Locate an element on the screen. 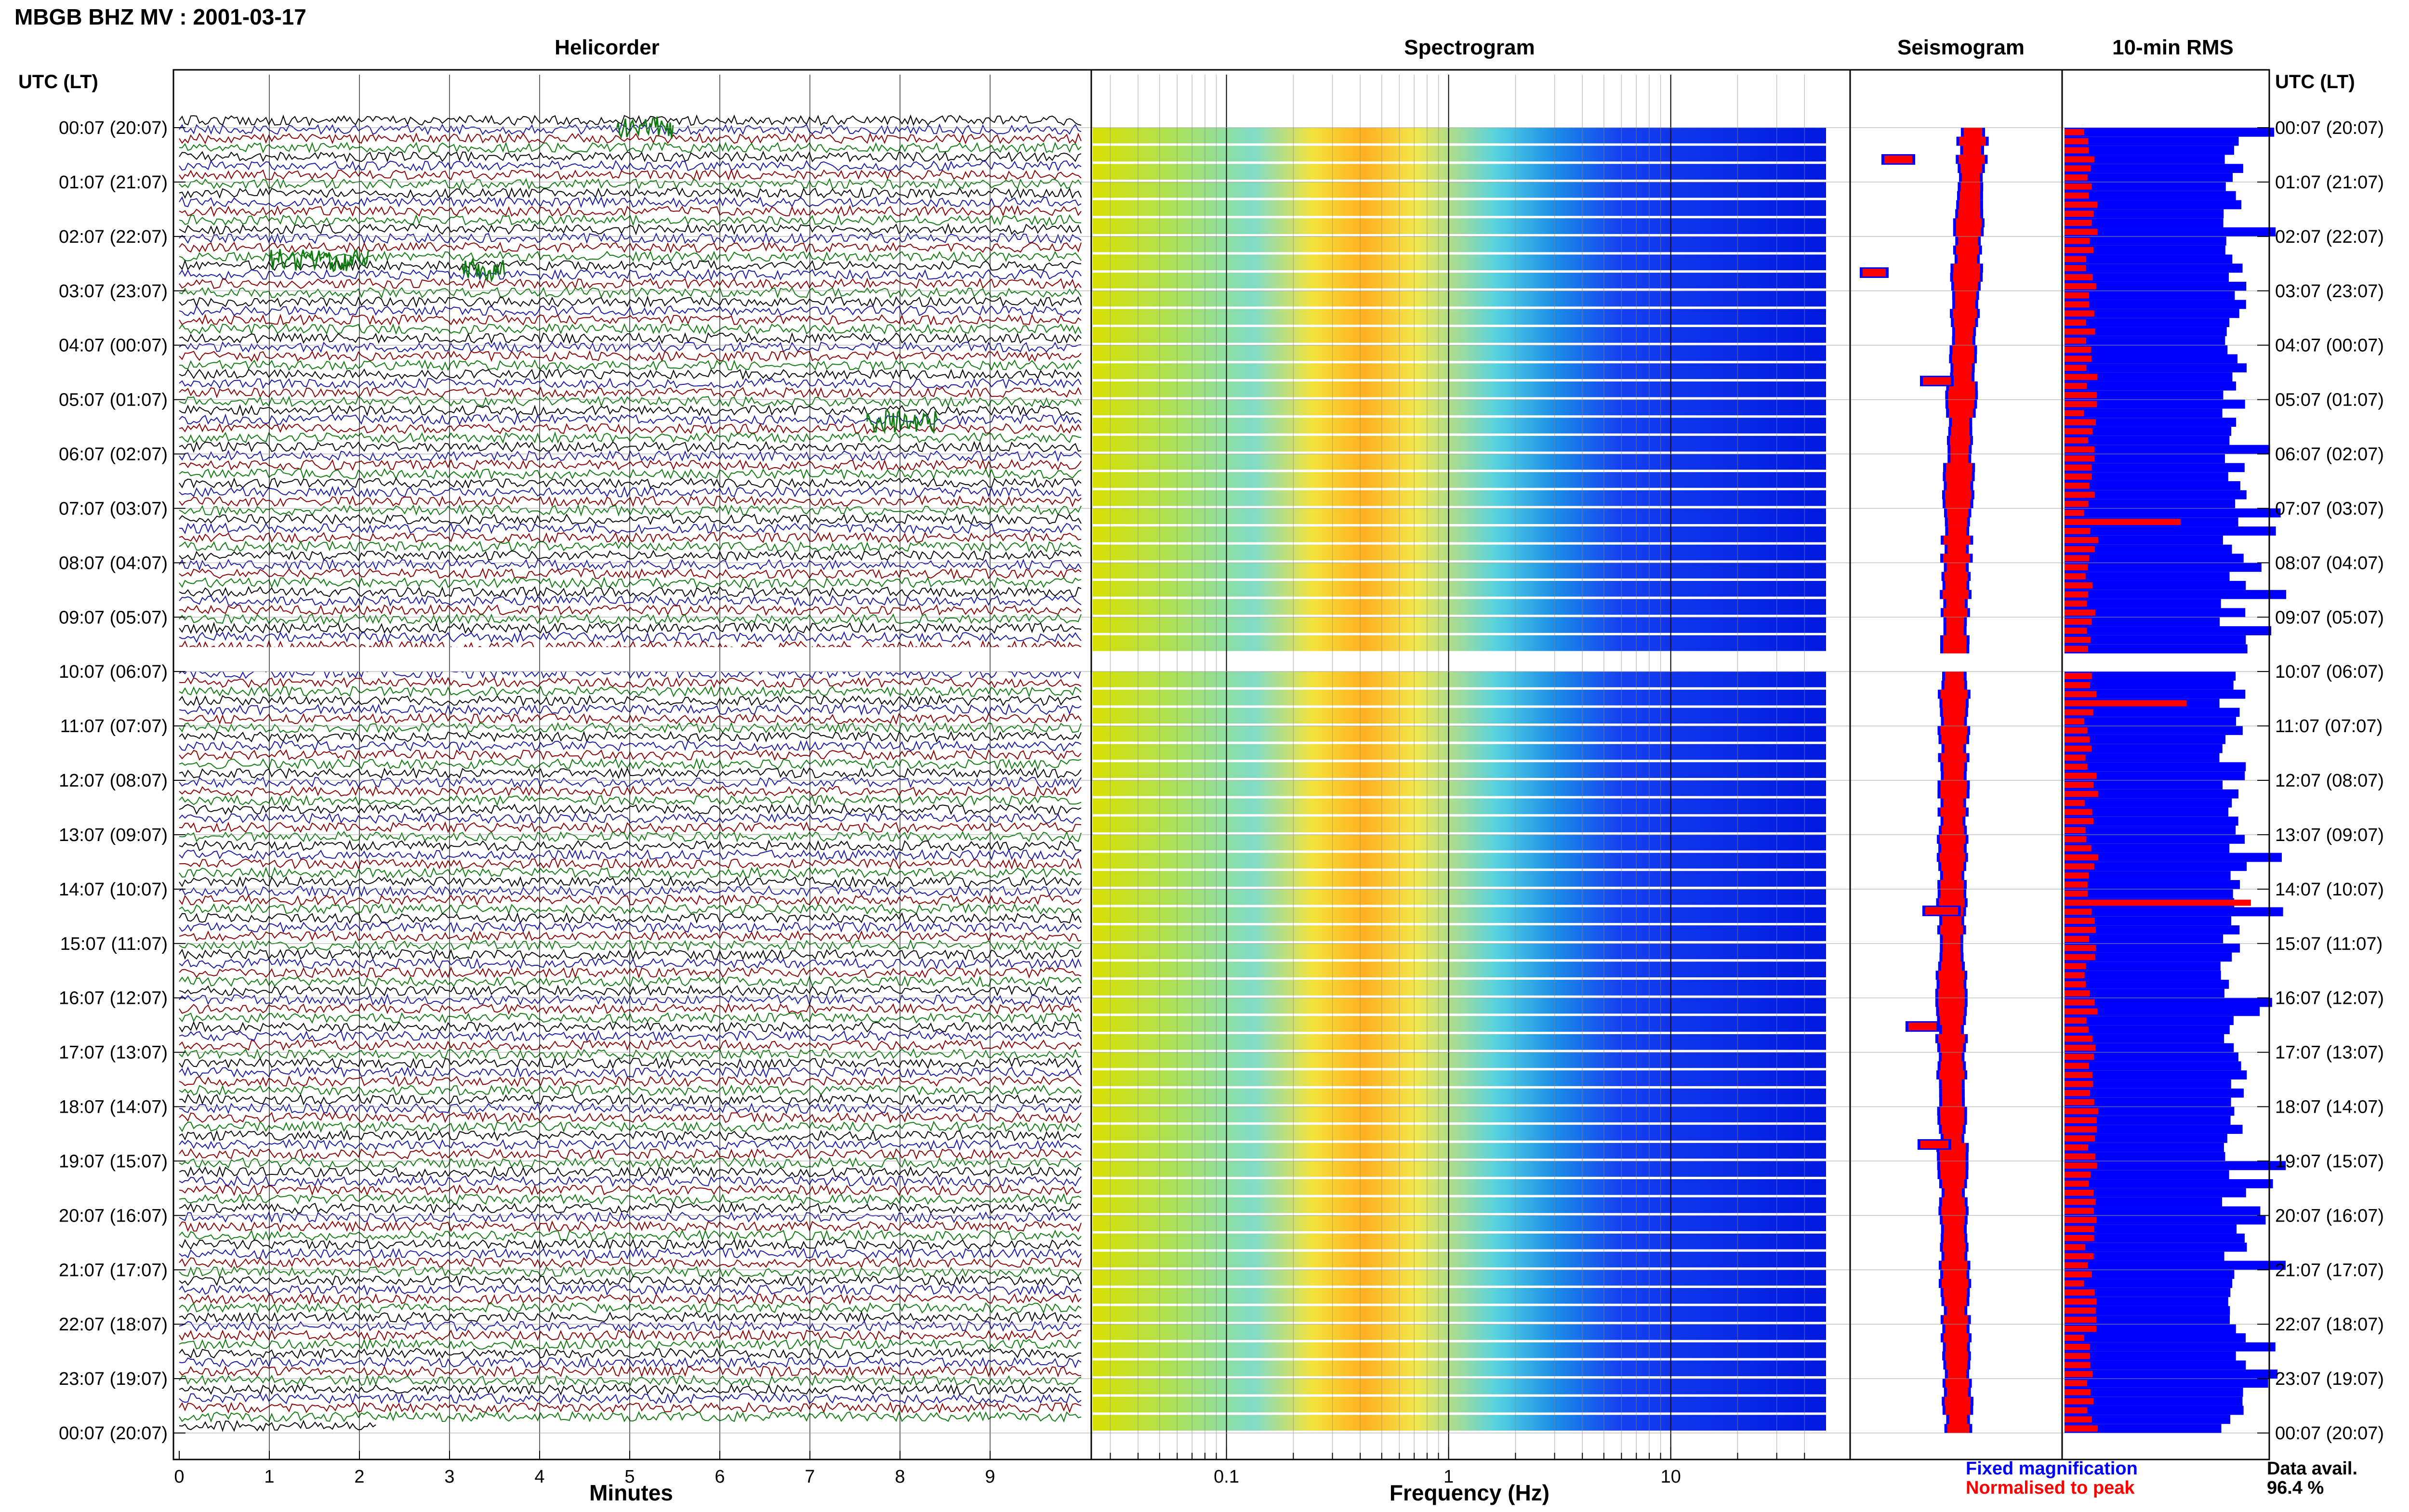 The width and height of the screenshot is (2409, 1512). legend-fixed: Fixed magnification is located at coordinates (2052, 1469).